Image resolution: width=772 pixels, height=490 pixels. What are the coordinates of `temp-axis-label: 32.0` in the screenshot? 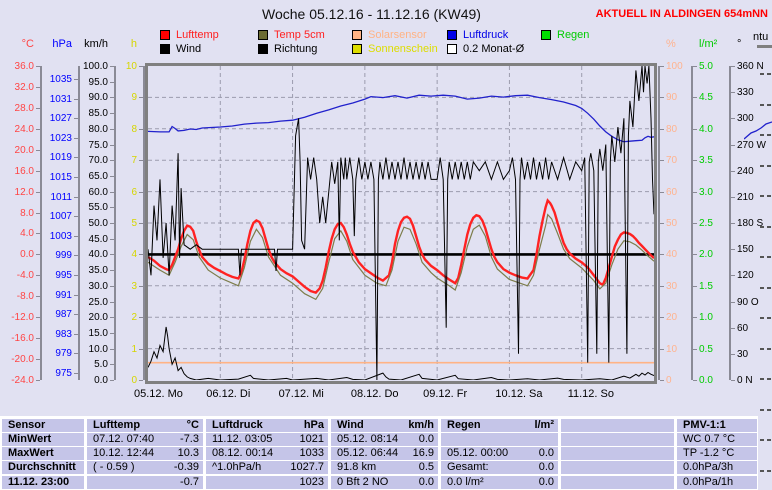 It's located at (24, 87).